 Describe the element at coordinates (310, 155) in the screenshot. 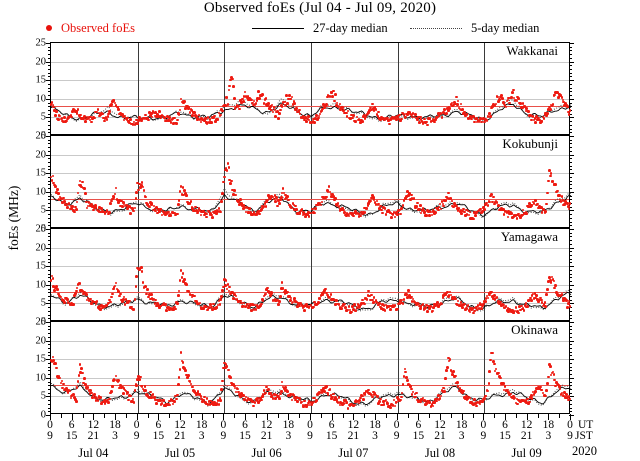

I see `gridline` at that location.